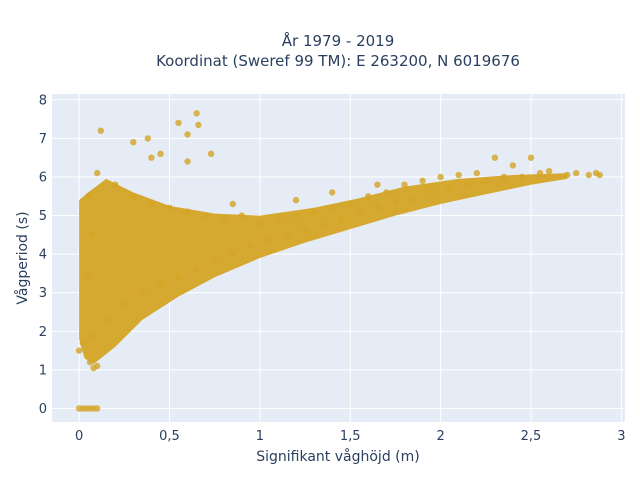 This screenshot has width=640, height=480. What do you see at coordinates (260, 436) in the screenshot?
I see `x-tick-label-2: 1` at bounding box center [260, 436].